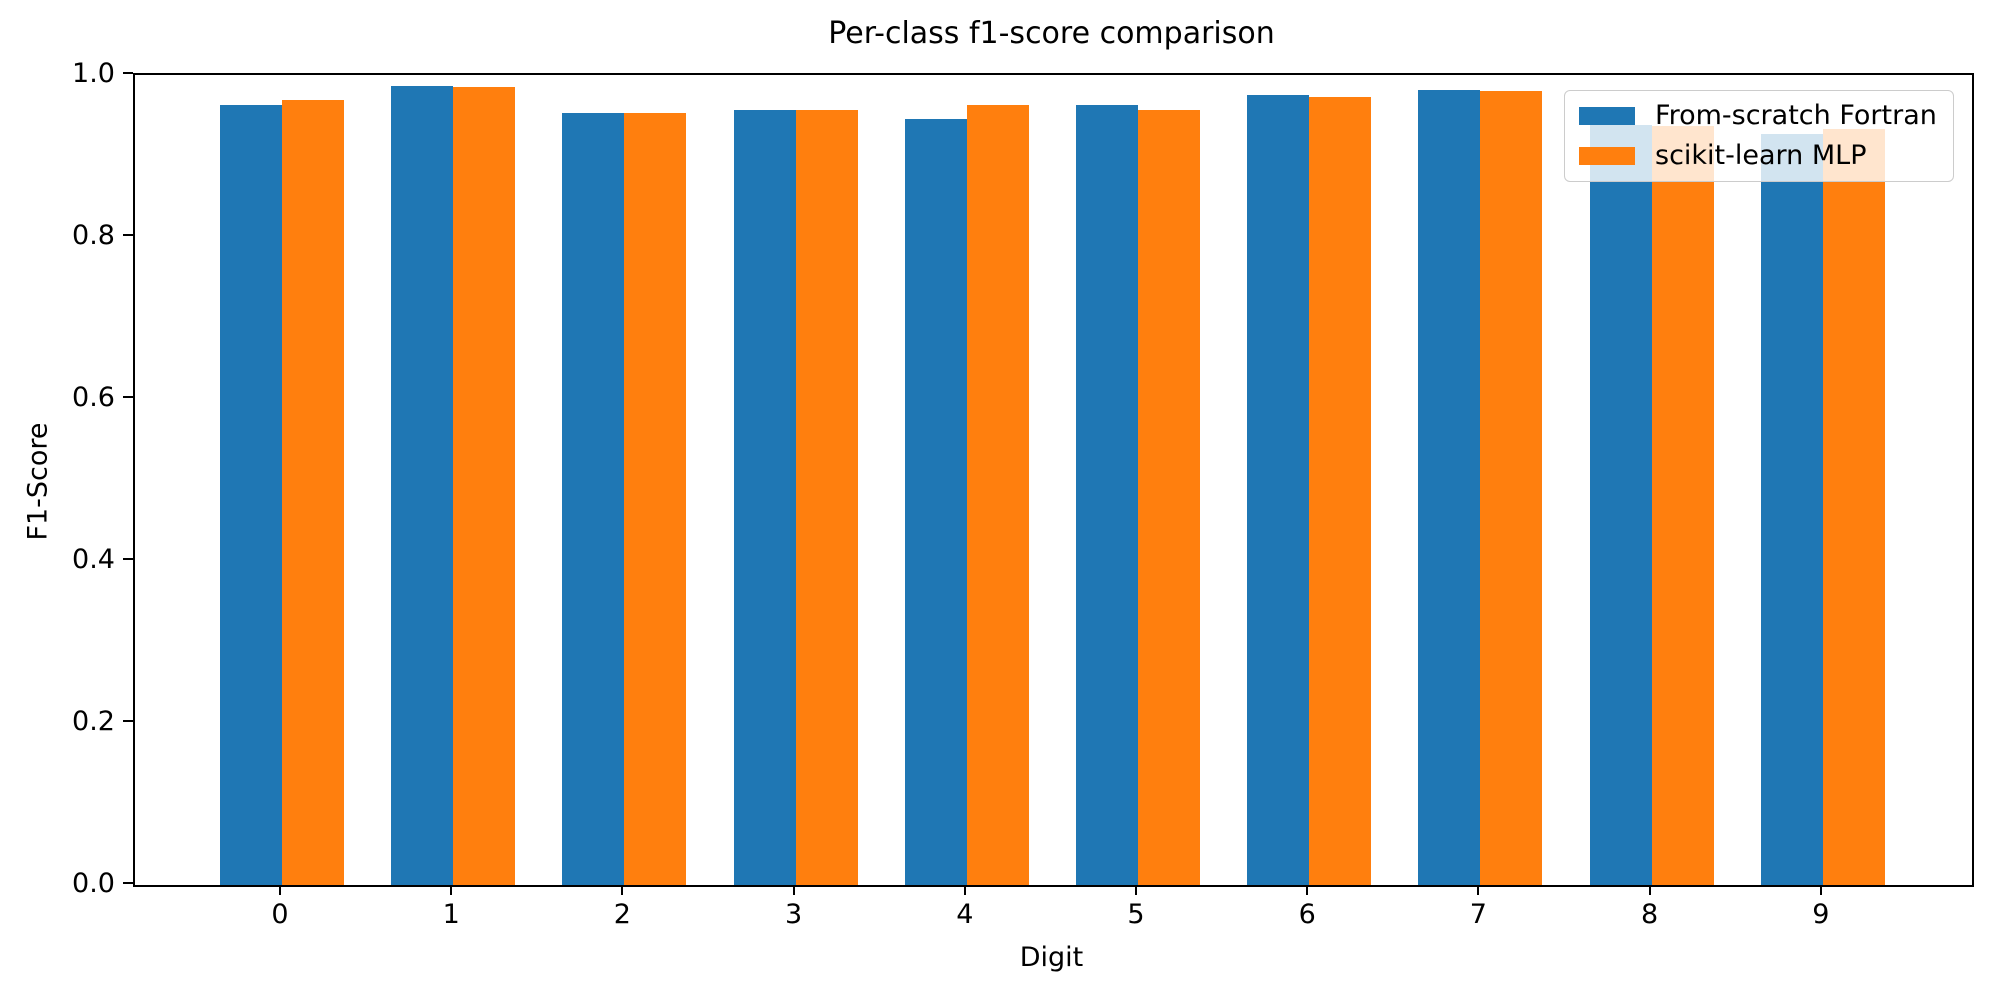  What do you see at coordinates (1607, 156) in the screenshot?
I see `legend-swatch-sklearn-icon` at bounding box center [1607, 156].